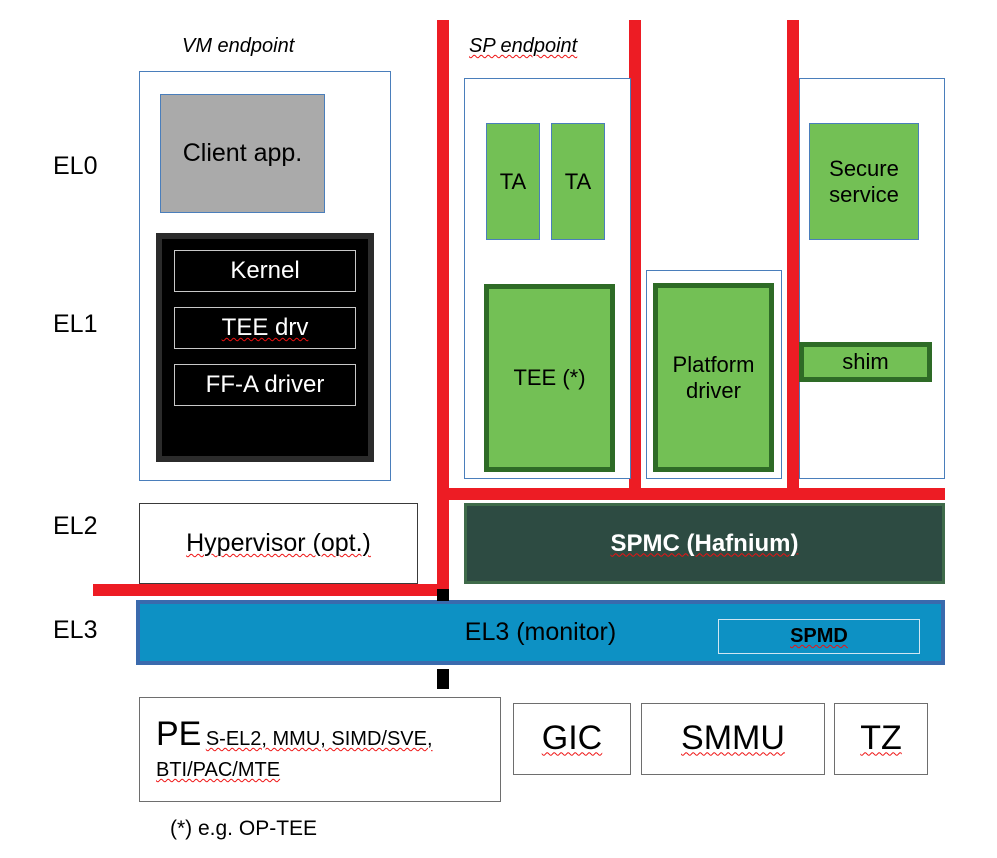  I want to click on sp-platform-driver-line2: driver, so click(713, 390).